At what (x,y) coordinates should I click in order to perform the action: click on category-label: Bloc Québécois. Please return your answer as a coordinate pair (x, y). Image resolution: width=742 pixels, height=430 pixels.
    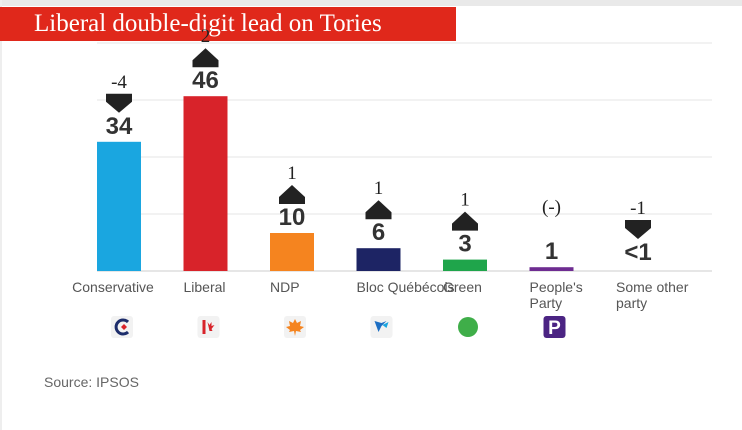
    Looking at the image, I should click on (406, 287).